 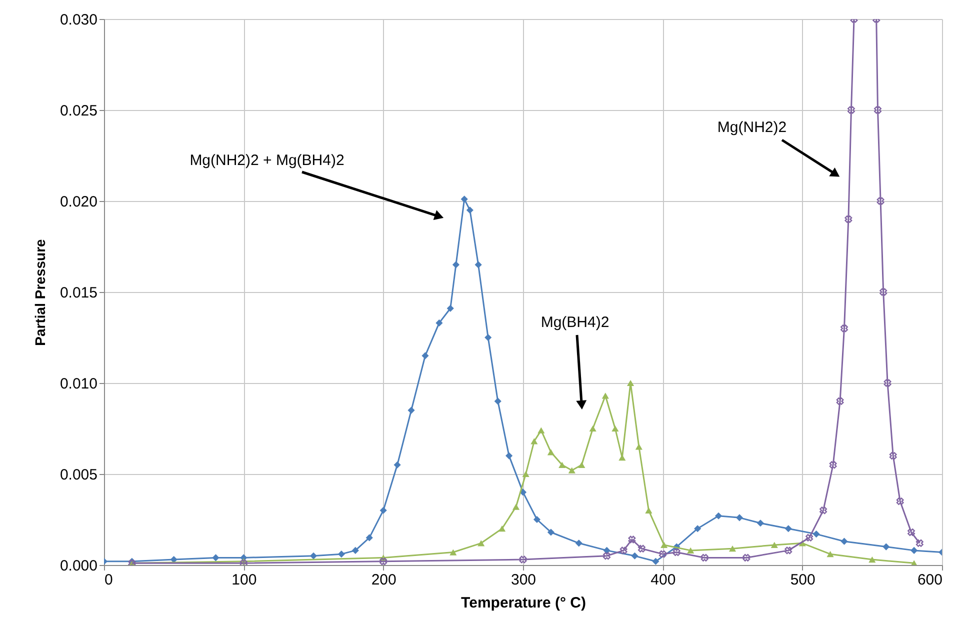 I want to click on y-tick-label: 0.015, so click(x=79, y=293).